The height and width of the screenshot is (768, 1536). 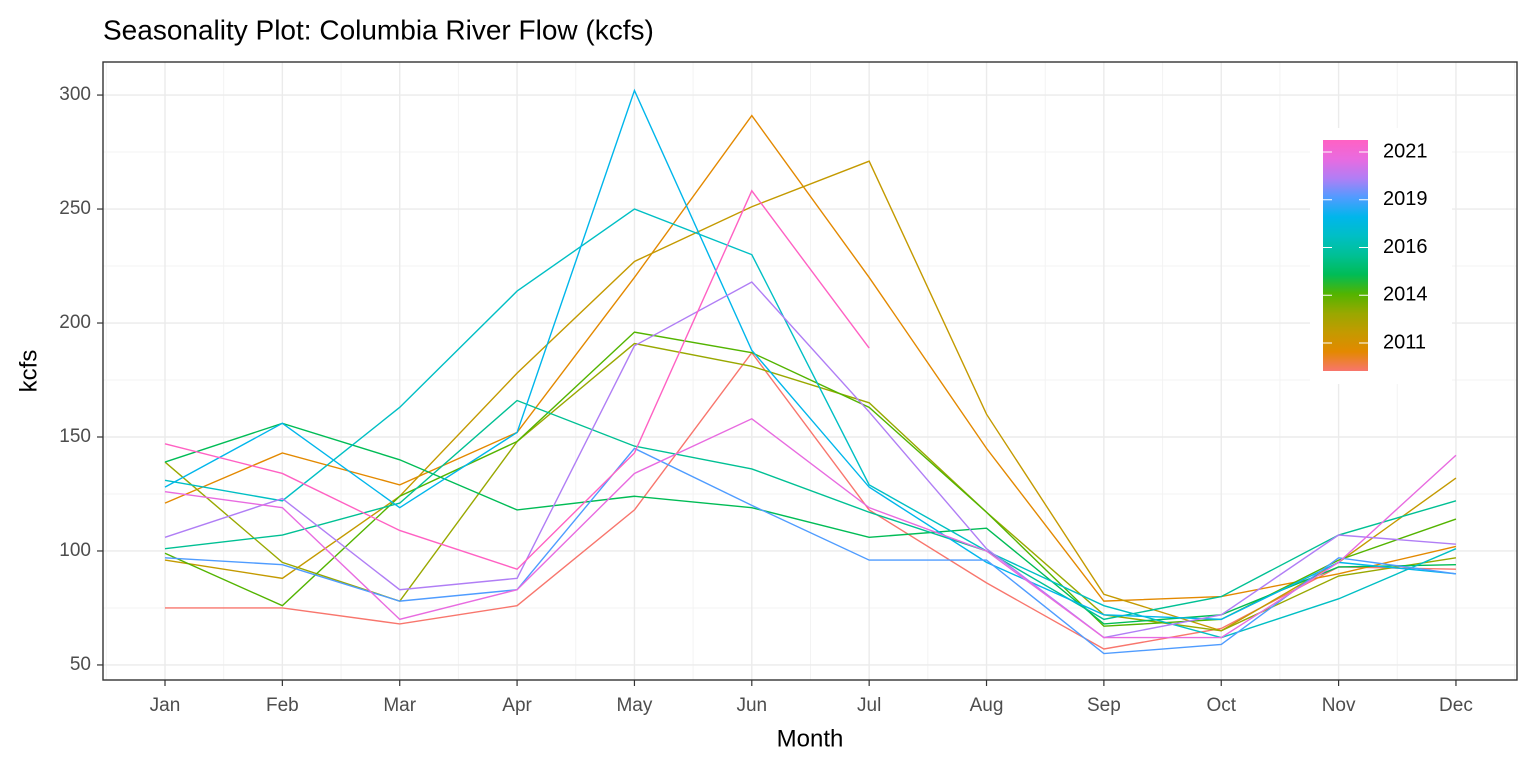 What do you see at coordinates (517, 705) in the screenshot?
I see `x-tick-label: Apr` at bounding box center [517, 705].